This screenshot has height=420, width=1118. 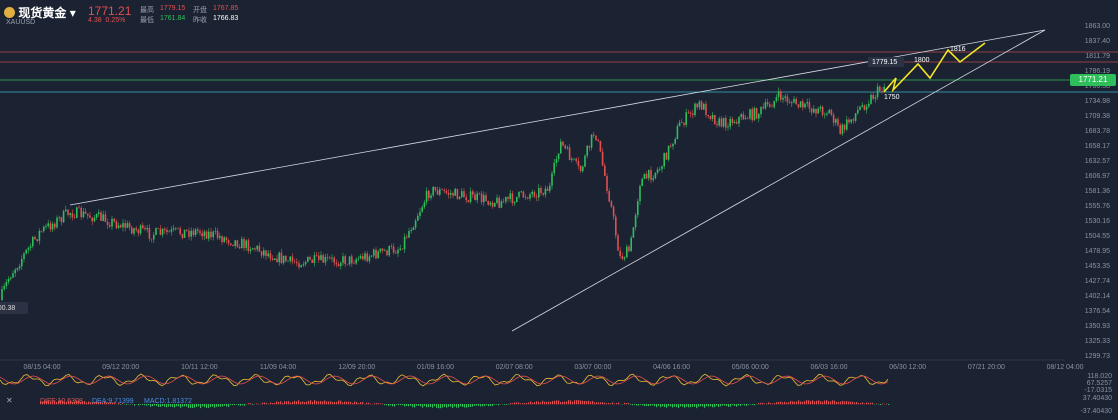 What do you see at coordinates (1099, 376) in the screenshot?
I see `macd-tick-label: 118.020` at bounding box center [1099, 376].